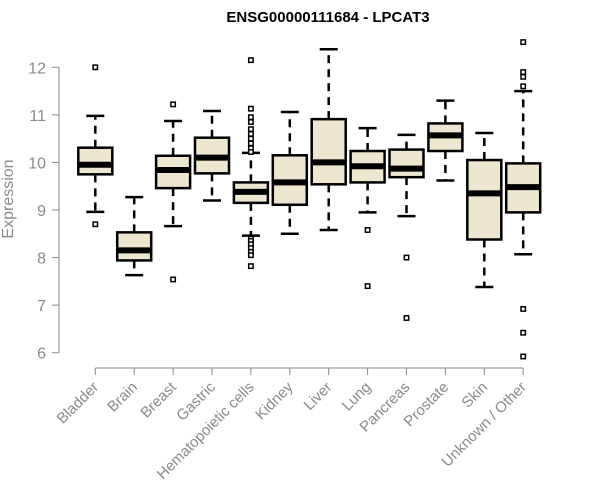 Image resolution: width=600 pixels, height=500 pixels. What do you see at coordinates (357, 397) in the screenshot?
I see `x-tick-label: Lung` at bounding box center [357, 397].